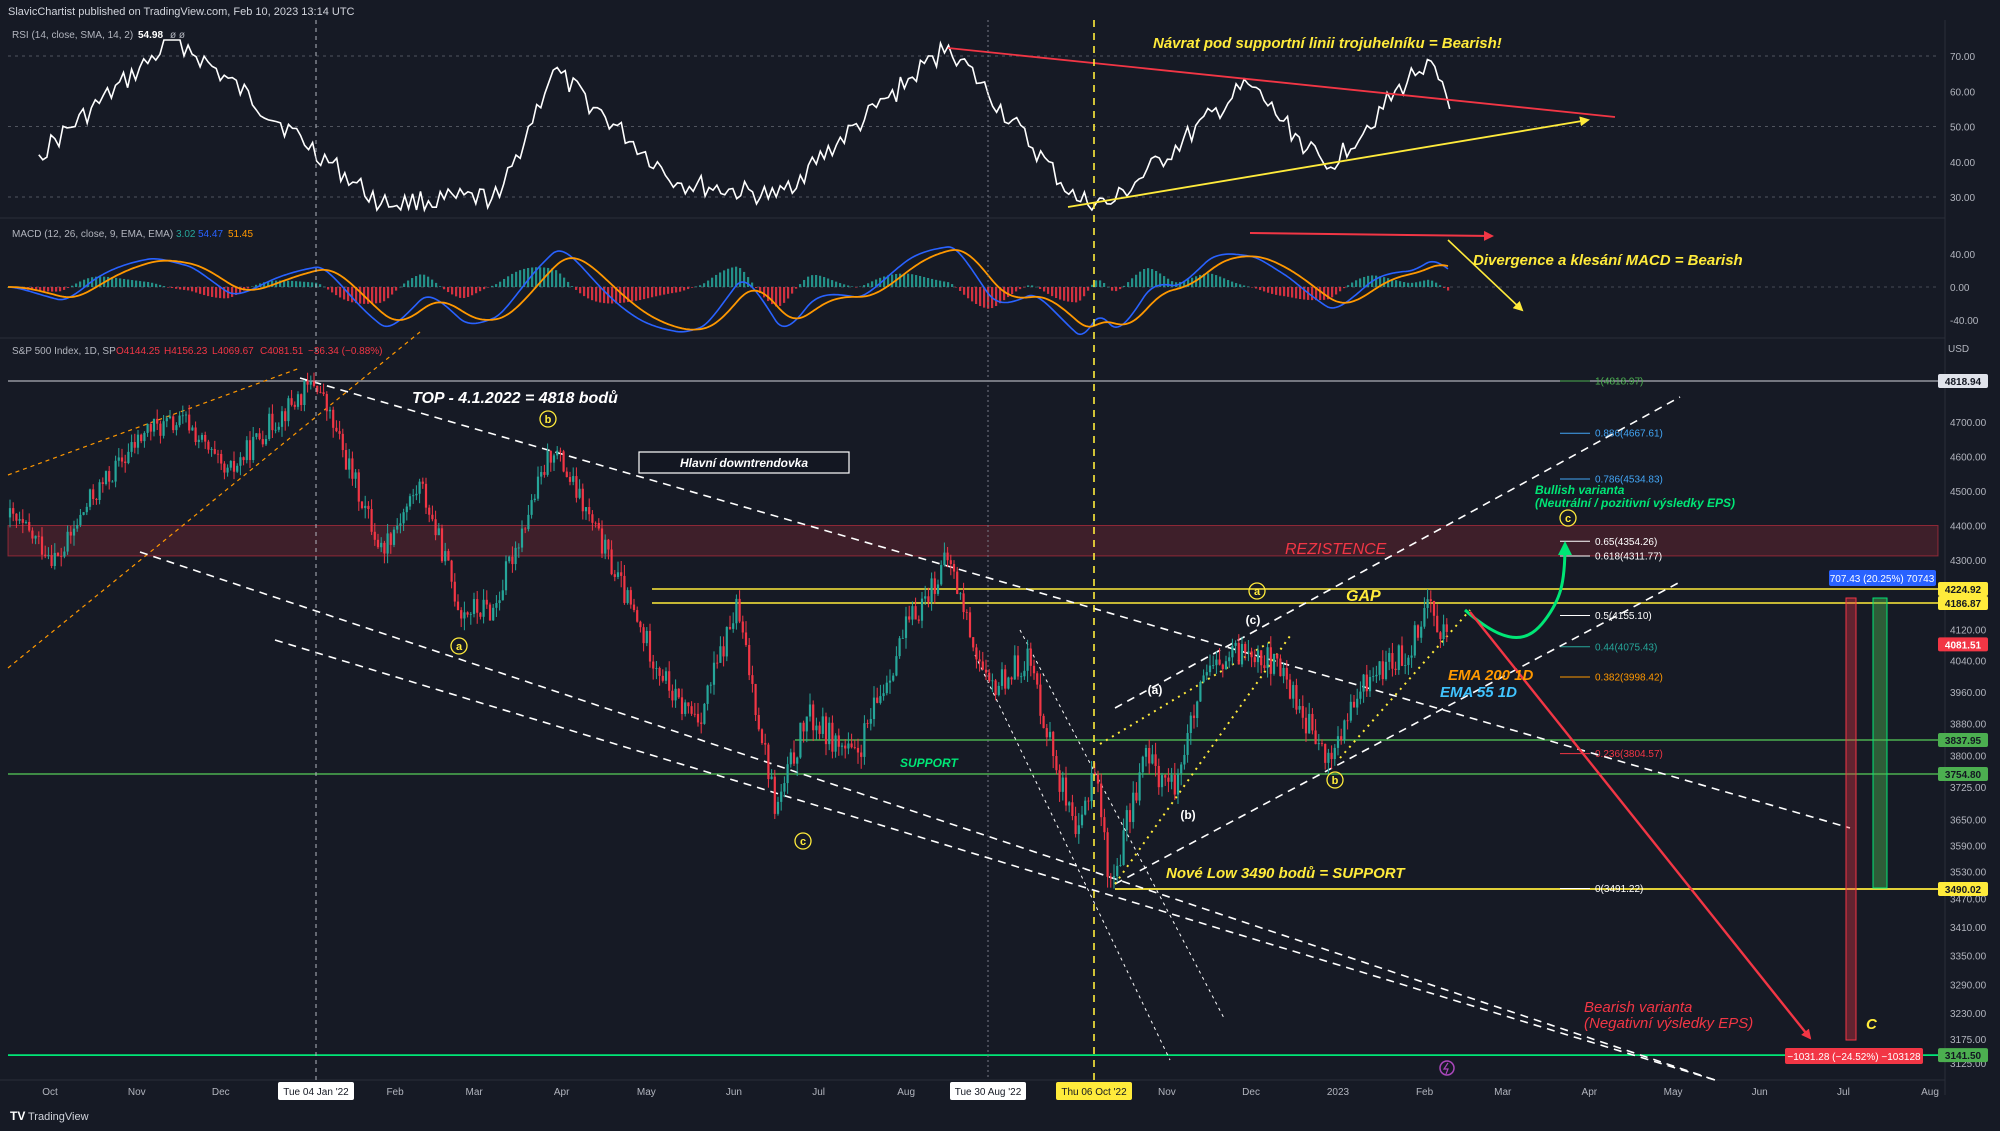 The height and width of the screenshot is (1131, 2000). I want to click on fib-level-label: 0.382(3998.42), so click(1629, 677).